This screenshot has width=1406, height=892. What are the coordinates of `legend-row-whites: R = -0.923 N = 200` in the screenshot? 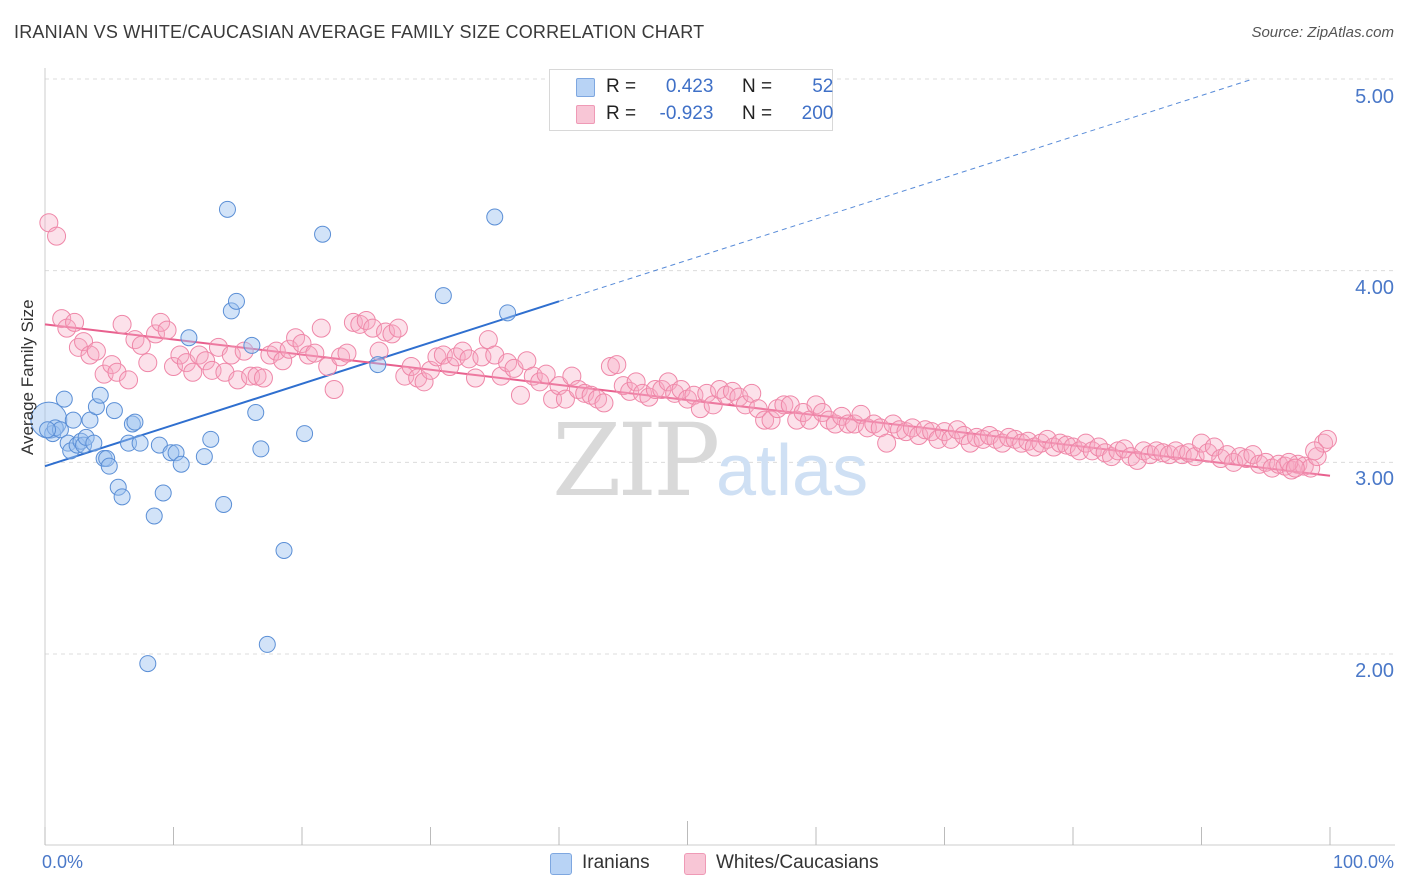 It's located at (719, 114).